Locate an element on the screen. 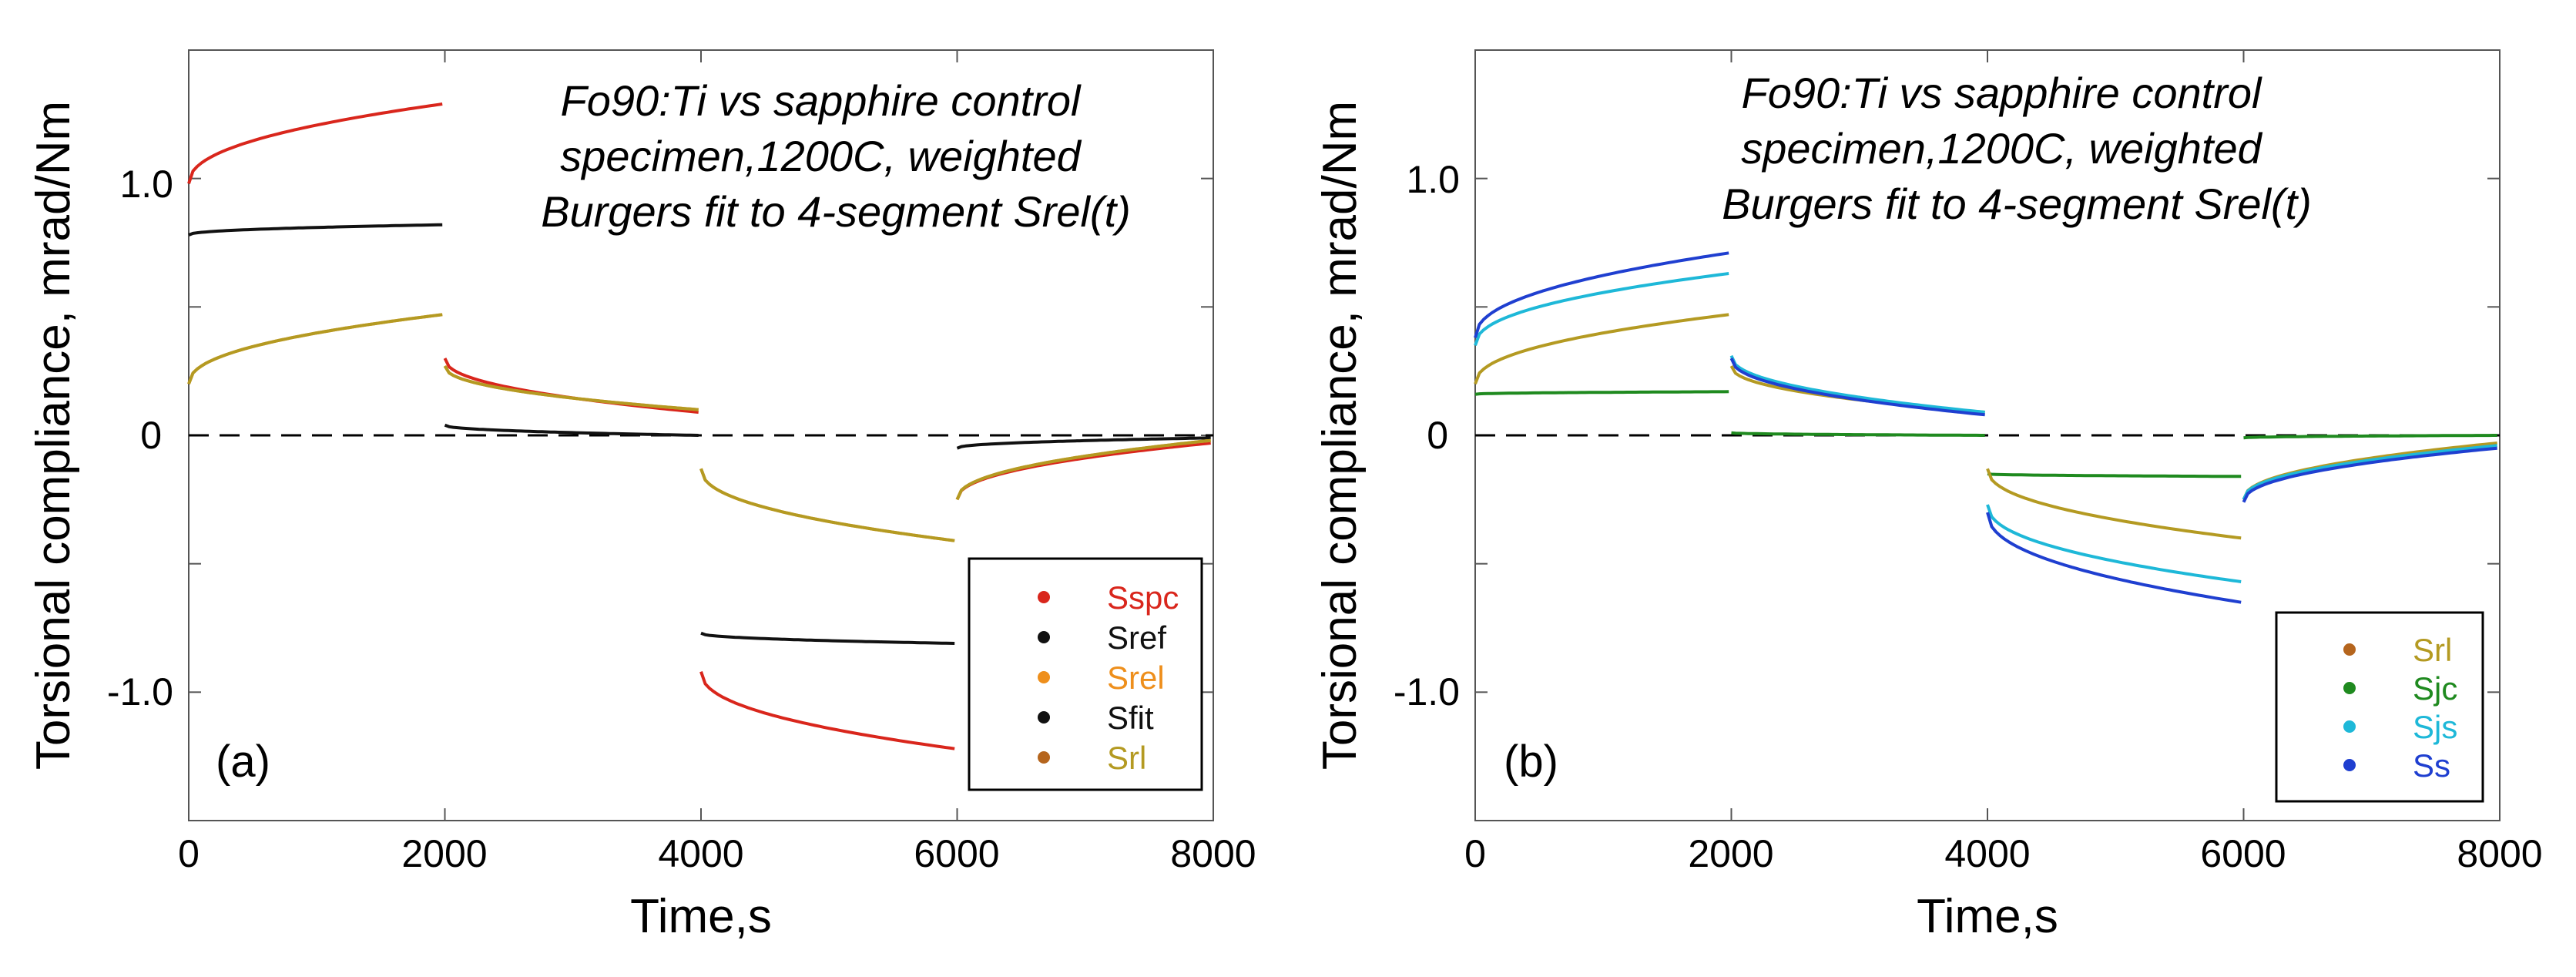 The height and width of the screenshot is (977, 2576). legend-label-Sref: Sref is located at coordinates (1136, 637).